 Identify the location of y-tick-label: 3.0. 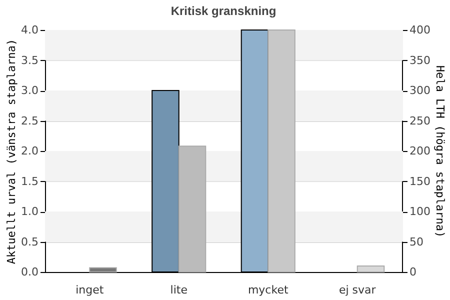
(29, 90).